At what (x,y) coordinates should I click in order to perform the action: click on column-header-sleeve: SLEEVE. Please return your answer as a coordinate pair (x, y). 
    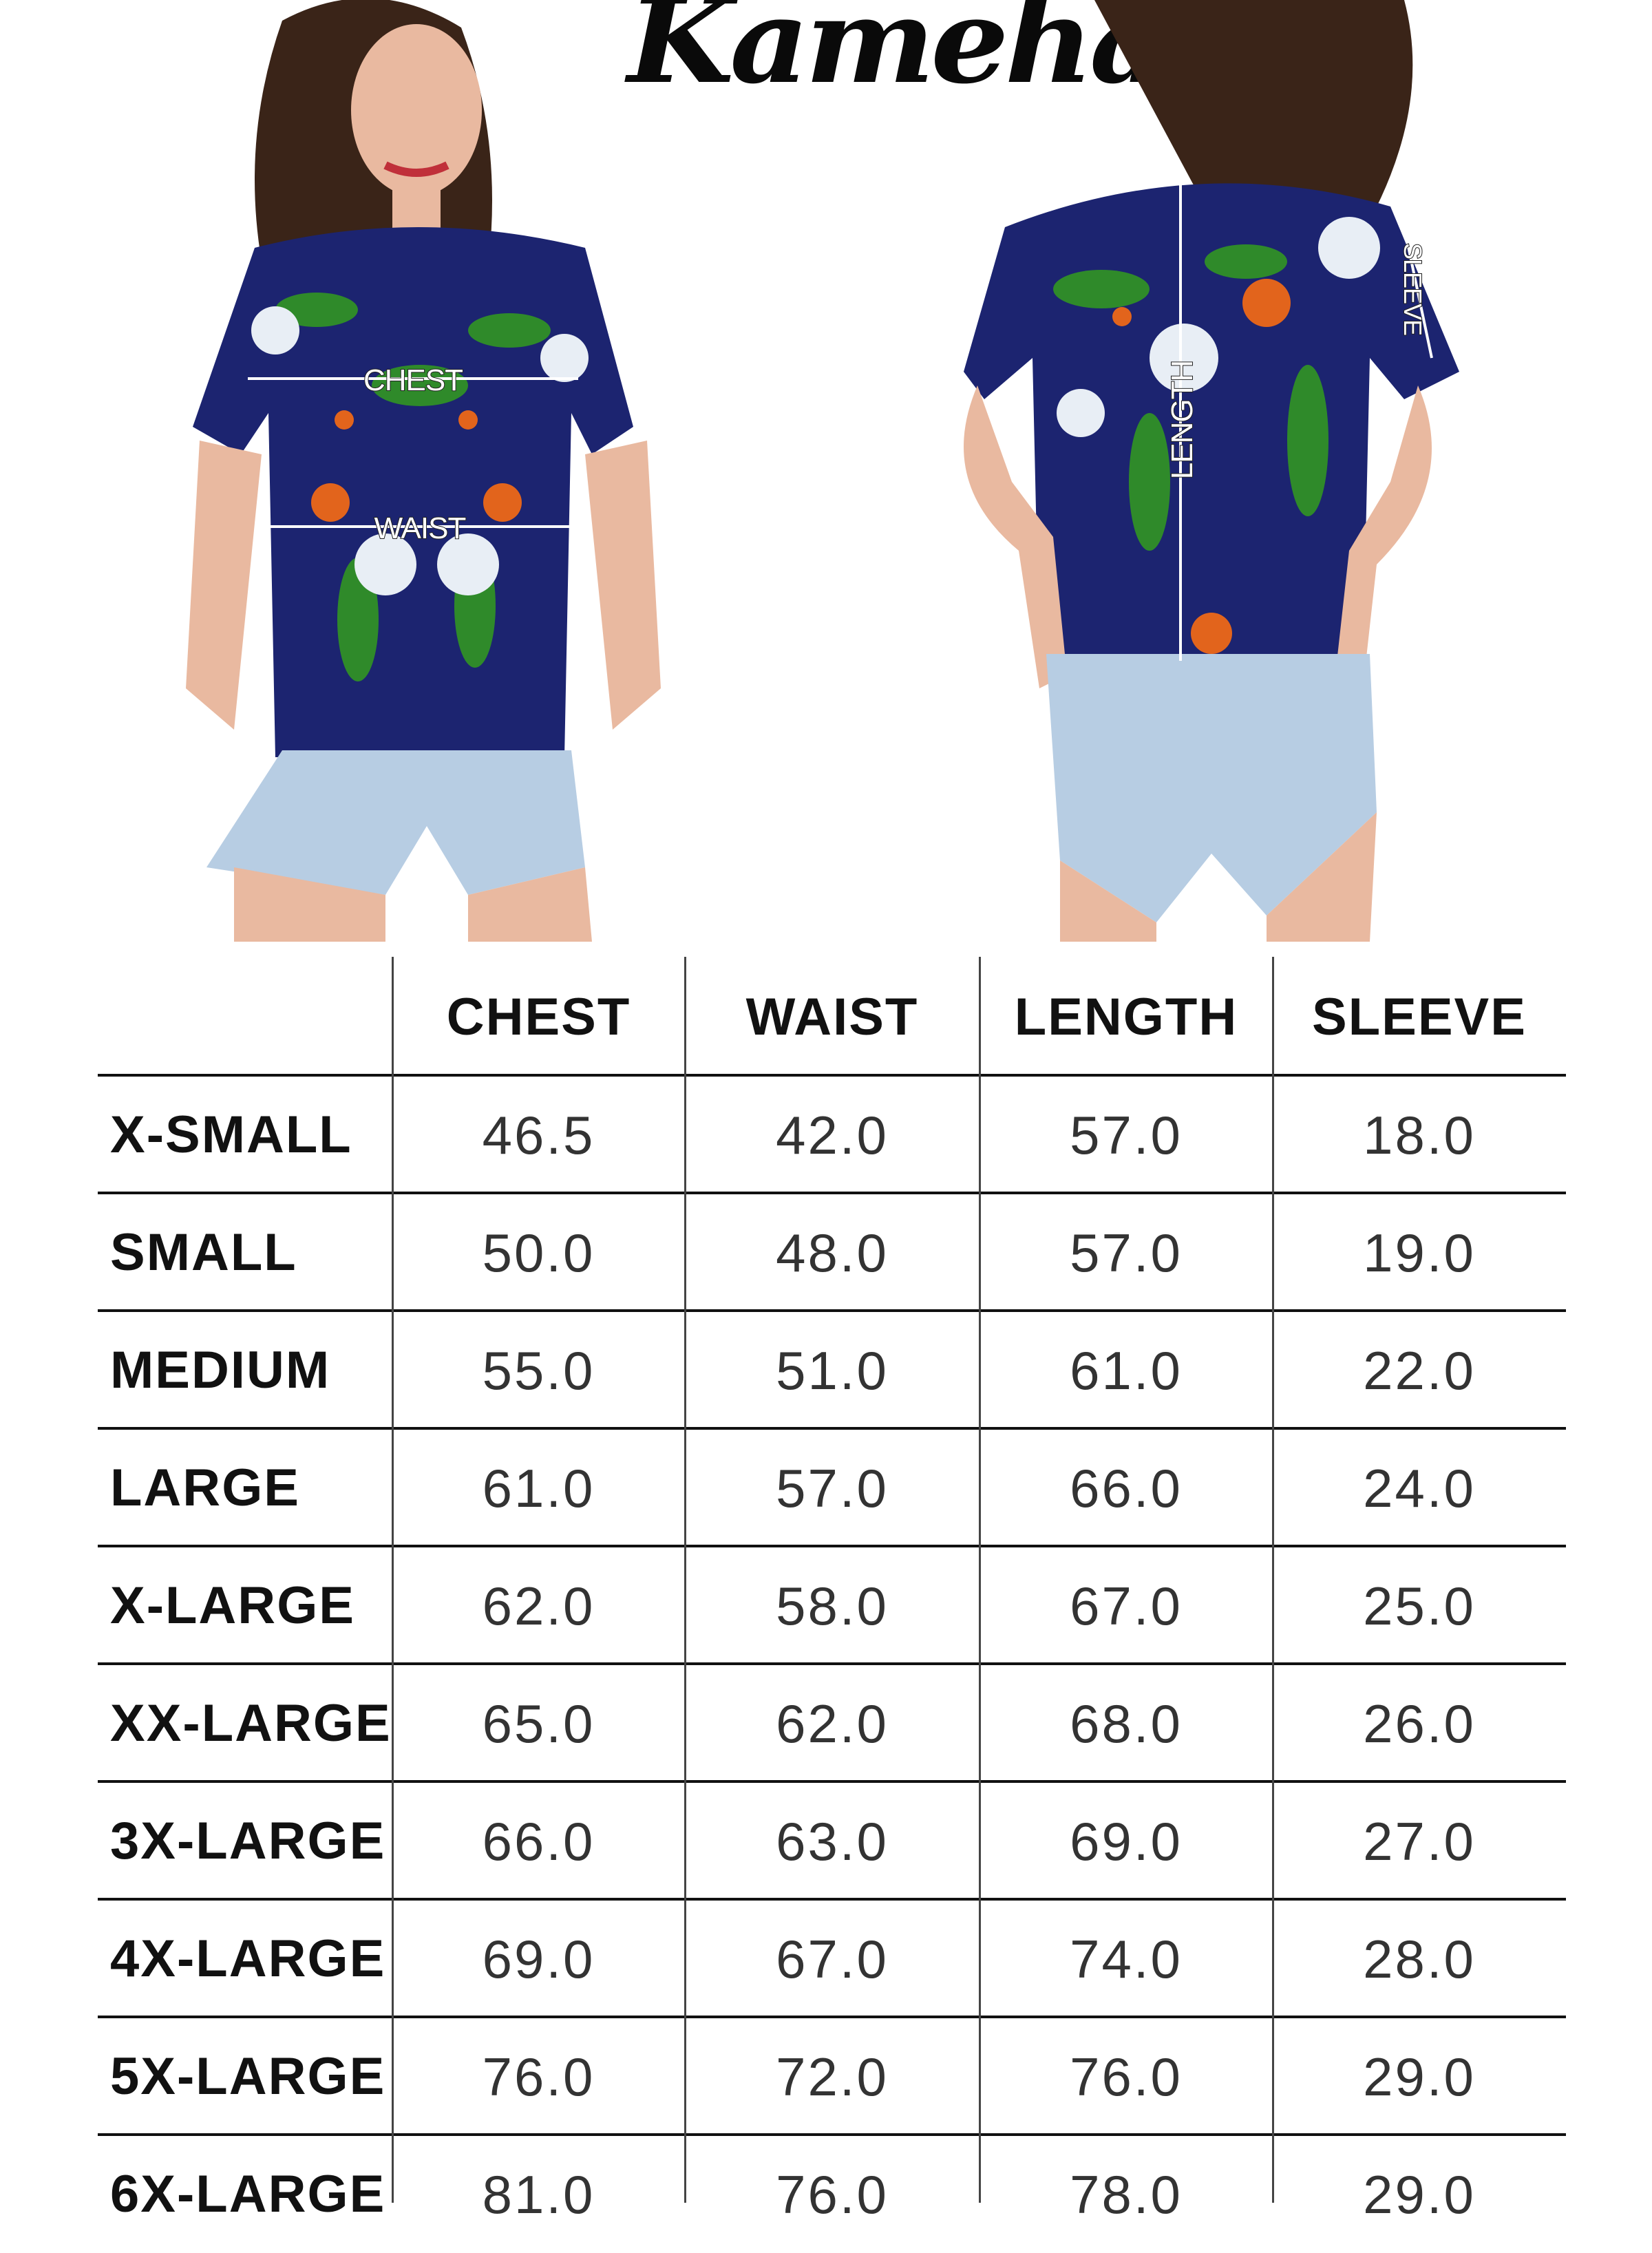
    Looking at the image, I should click on (1420, 1017).